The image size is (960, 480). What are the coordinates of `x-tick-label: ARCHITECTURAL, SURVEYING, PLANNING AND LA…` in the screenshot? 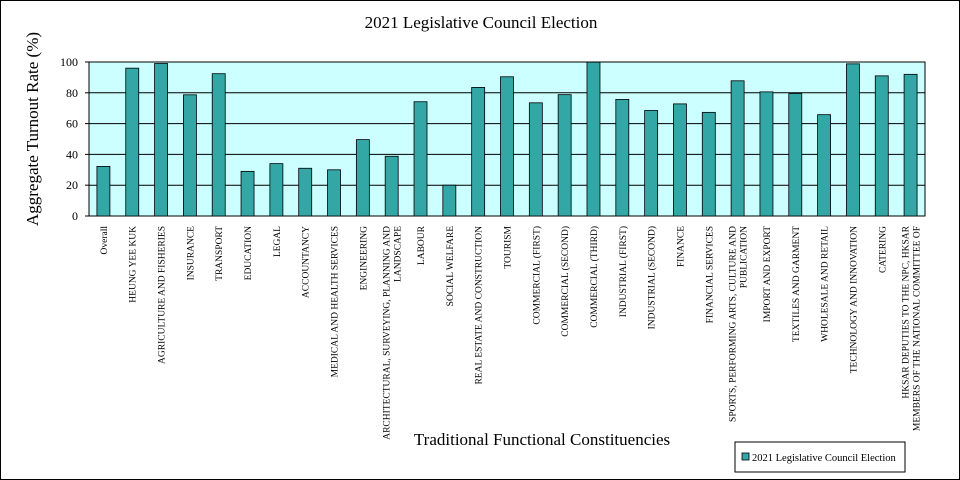 It's located at (393, 333).